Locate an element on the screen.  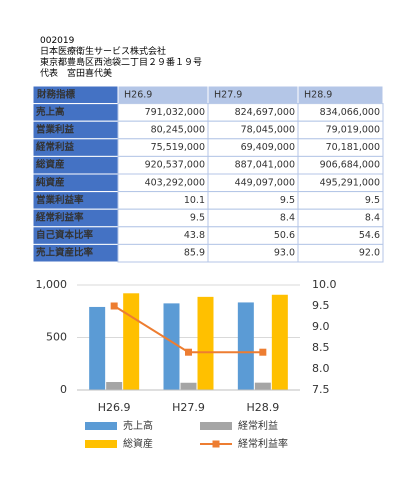
row-header: 自己資本比率 is located at coordinates (65, 235).